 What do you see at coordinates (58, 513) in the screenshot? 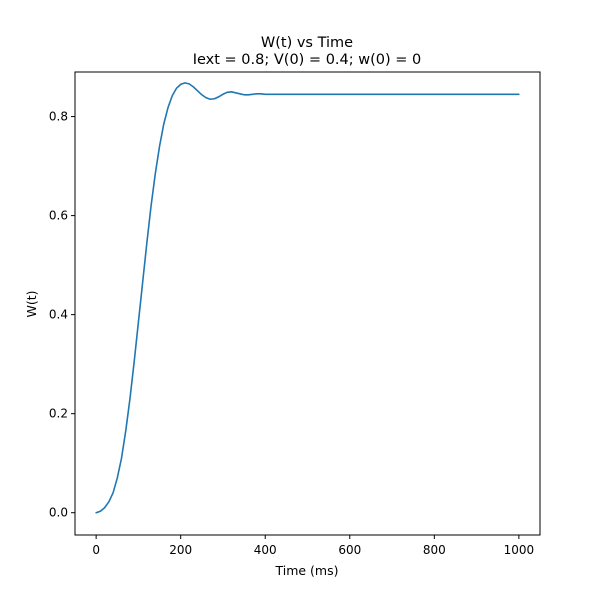
I see `y-tick-label: 0.0` at bounding box center [58, 513].